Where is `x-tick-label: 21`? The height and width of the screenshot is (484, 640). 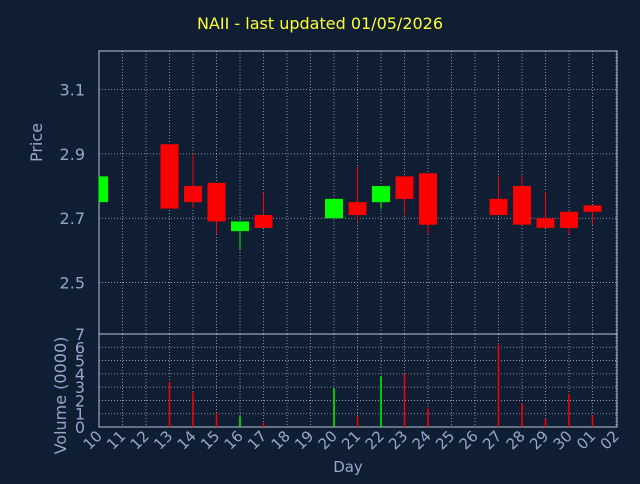
x-tick-label: 21 is located at coordinates (351, 440).